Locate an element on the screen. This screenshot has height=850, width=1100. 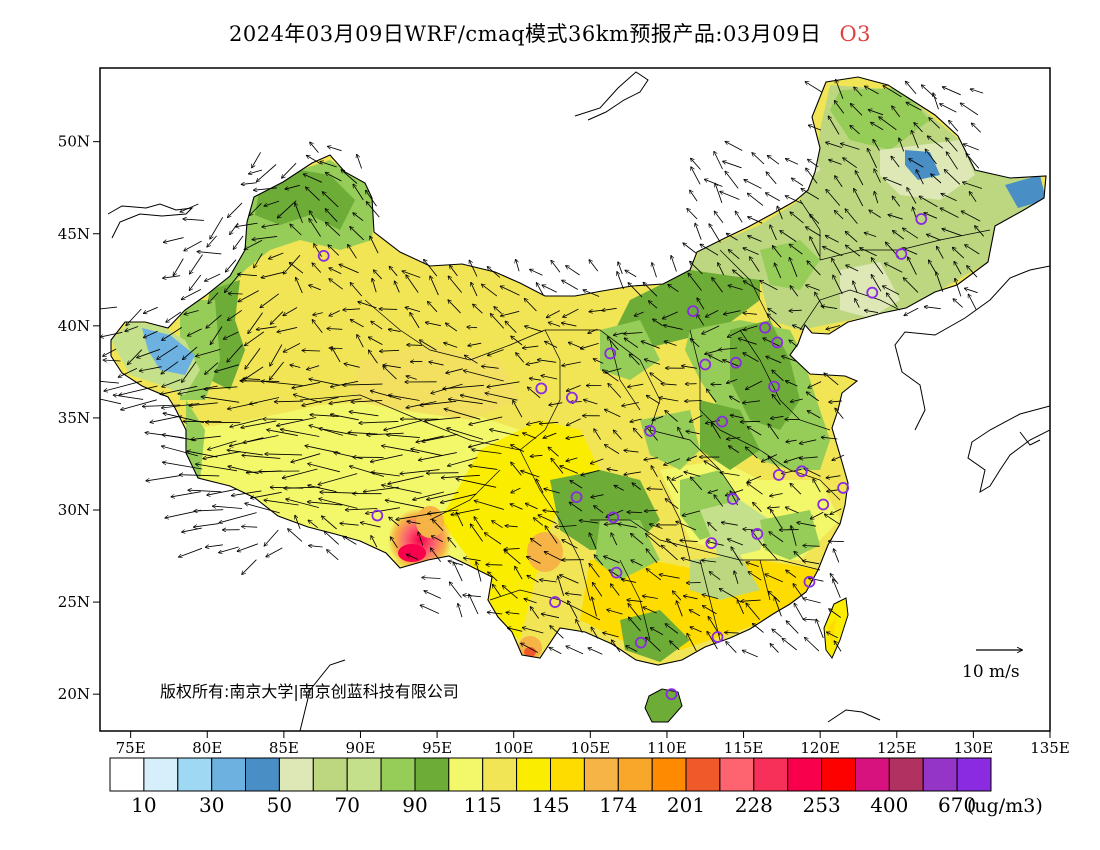
legend-label: 228 is located at coordinates (754, 805).